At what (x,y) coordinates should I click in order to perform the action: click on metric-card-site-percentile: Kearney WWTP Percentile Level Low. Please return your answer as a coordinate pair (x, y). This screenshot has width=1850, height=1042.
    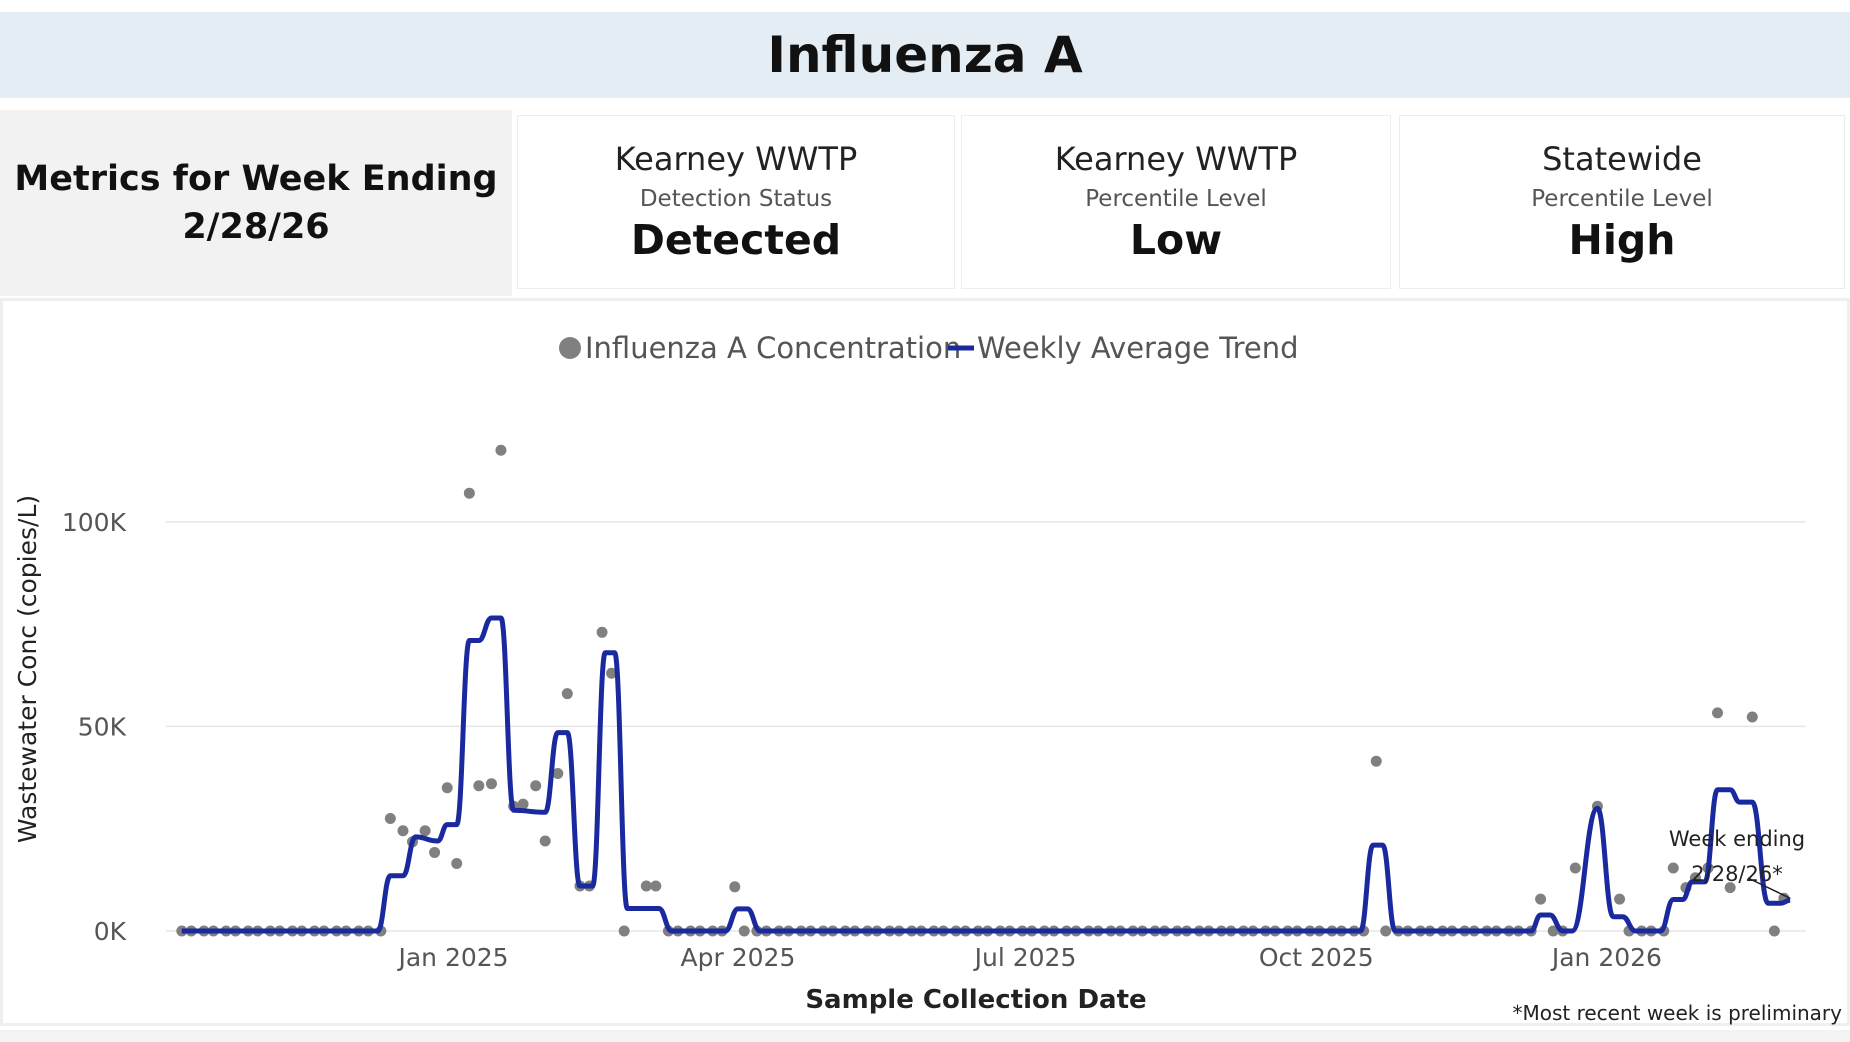
    Looking at the image, I should click on (1176, 202).